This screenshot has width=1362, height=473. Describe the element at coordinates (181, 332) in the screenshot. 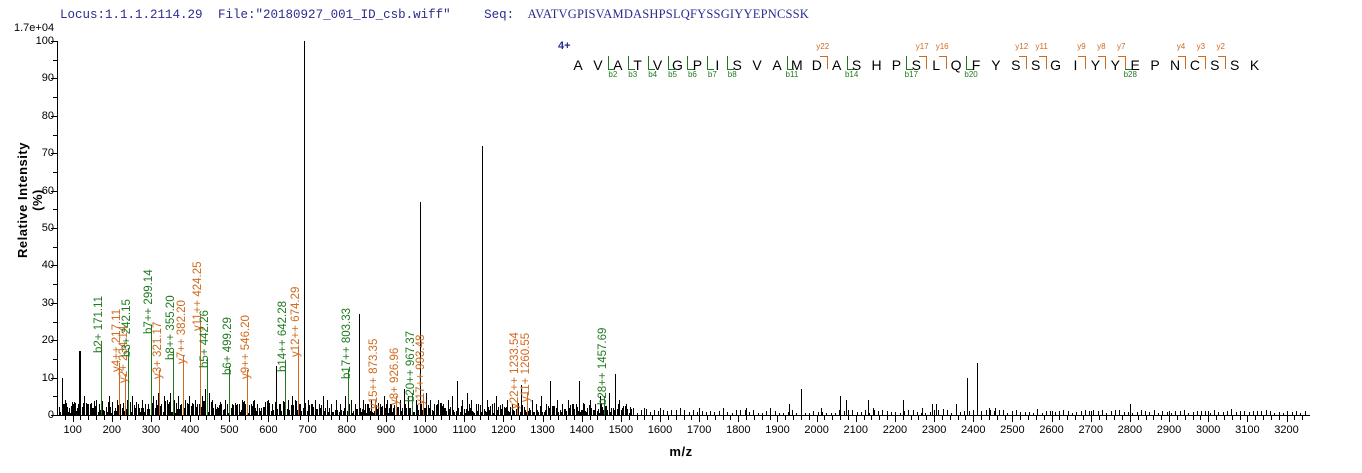

I see `peak-label-y7++: y7++ 382.20` at that location.